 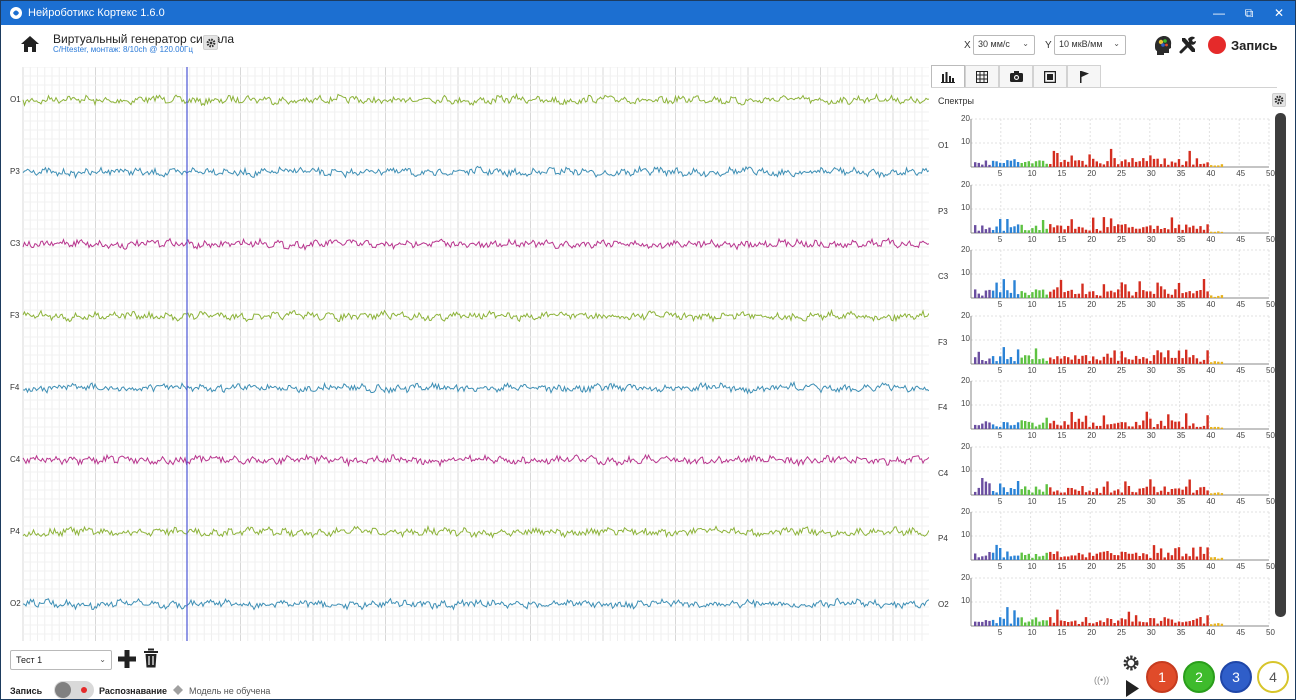 What do you see at coordinates (1280, 365) in the screenshot?
I see `spectra-scrollbar` at bounding box center [1280, 365].